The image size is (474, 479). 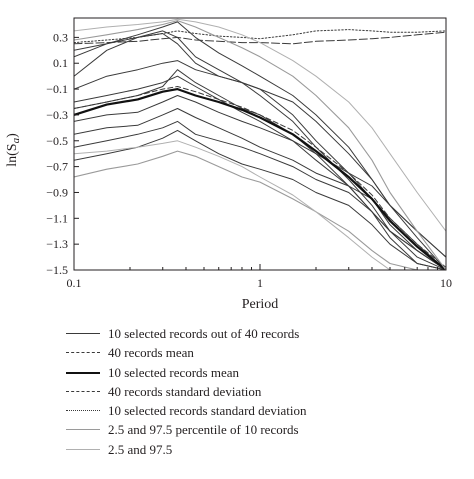 I want to click on legend-label: 2.5 and 97.5 percentile of 10 records, so click(x=203, y=430).